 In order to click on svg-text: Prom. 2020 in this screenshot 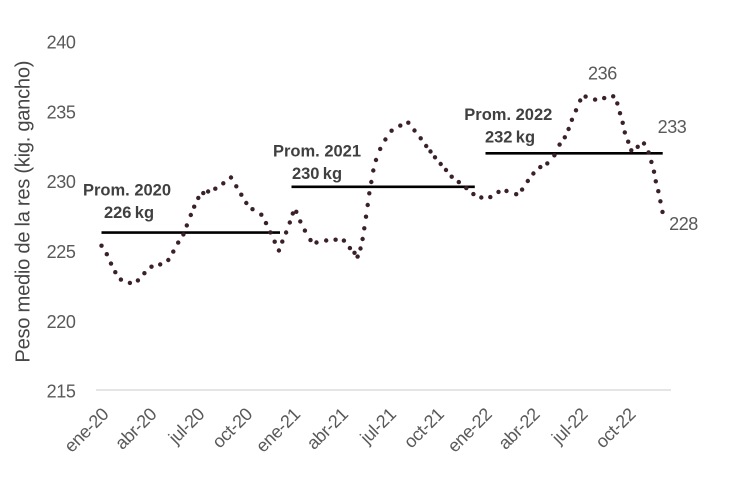, I will do `click(127, 191)`.